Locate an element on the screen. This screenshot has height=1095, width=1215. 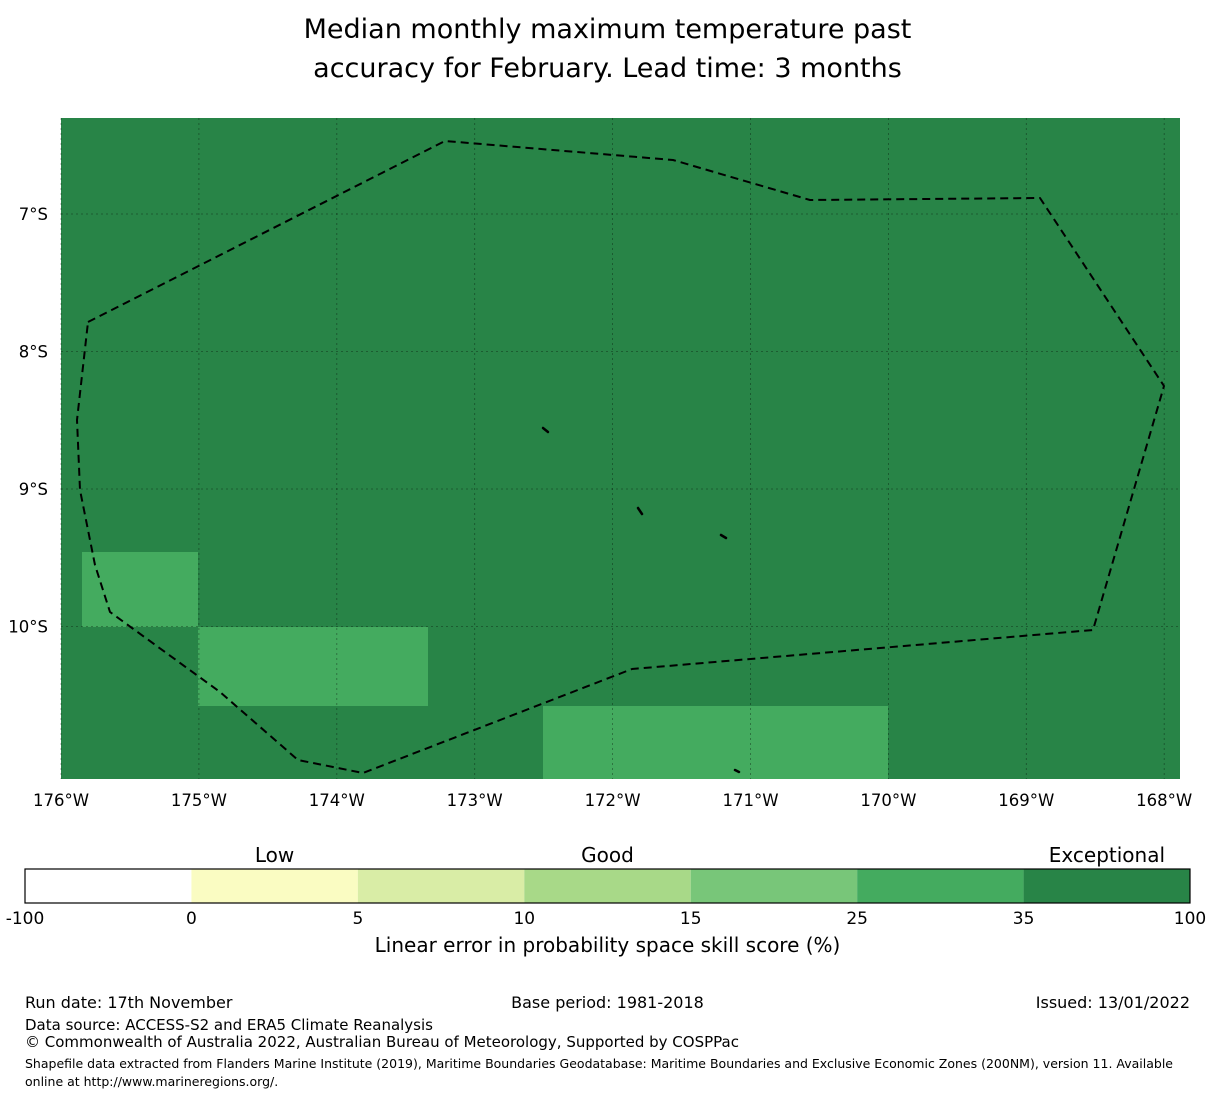
x-tick-label: 174°W is located at coordinates (337, 800).